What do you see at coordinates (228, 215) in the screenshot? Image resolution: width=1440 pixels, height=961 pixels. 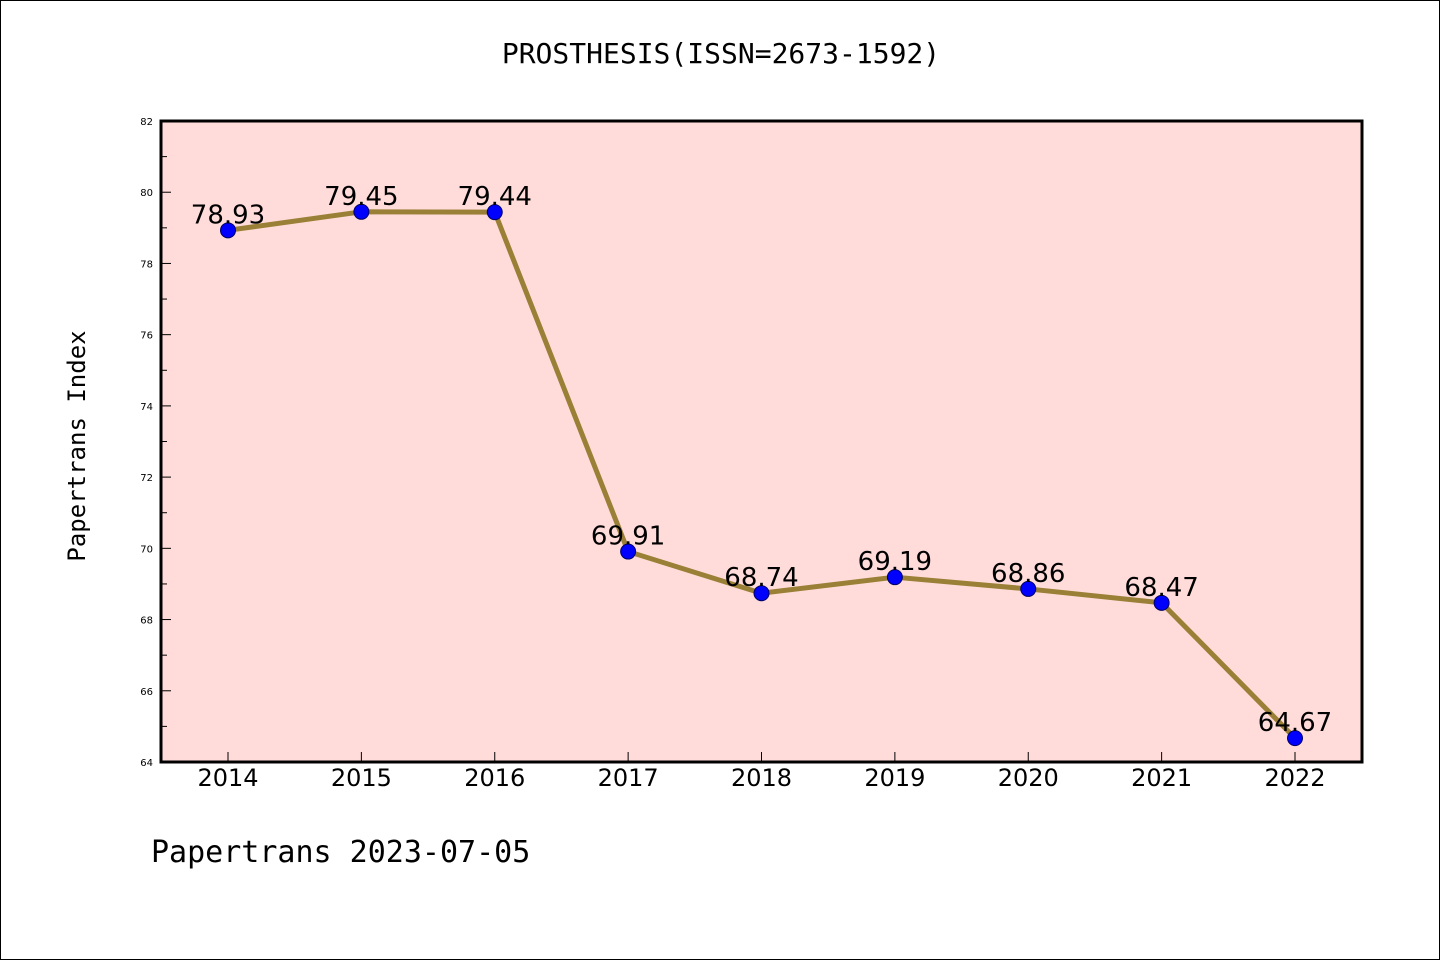 I see `data-label: 78.93` at bounding box center [228, 215].